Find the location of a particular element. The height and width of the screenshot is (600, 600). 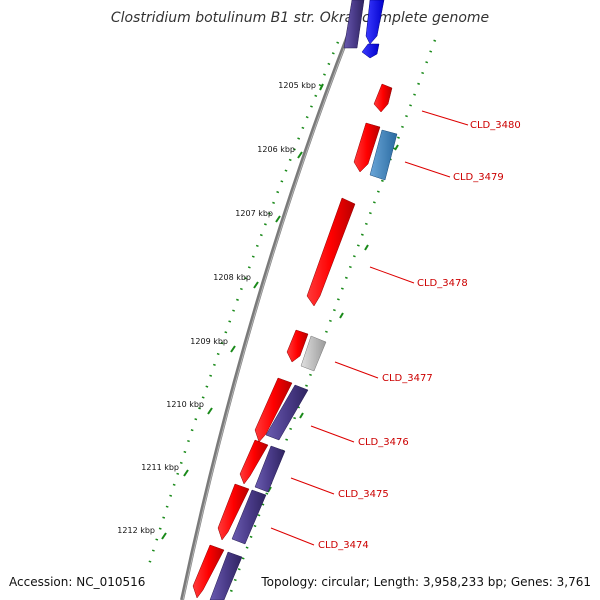

gene-label: CLD_3477 is located at coordinates (407, 378).